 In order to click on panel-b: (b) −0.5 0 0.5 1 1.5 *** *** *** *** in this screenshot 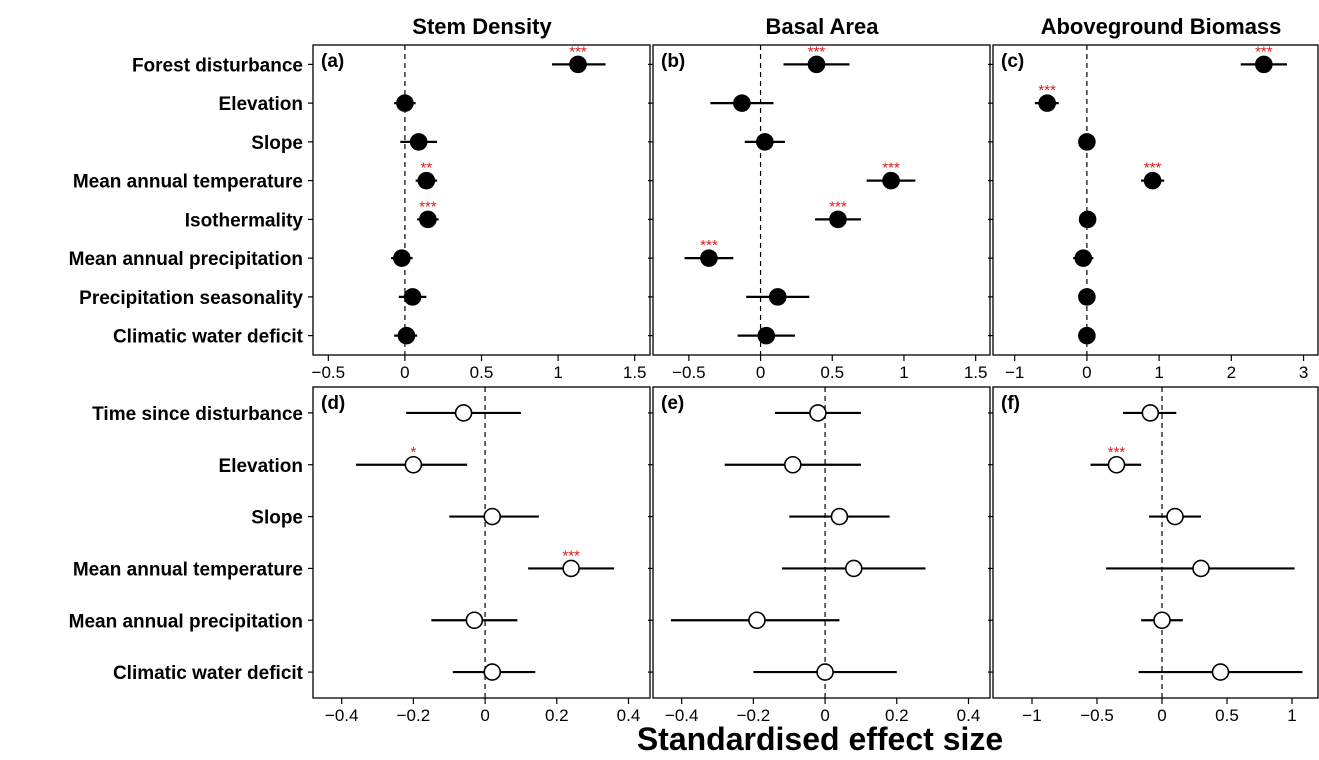, I will do `click(819, 212)`.